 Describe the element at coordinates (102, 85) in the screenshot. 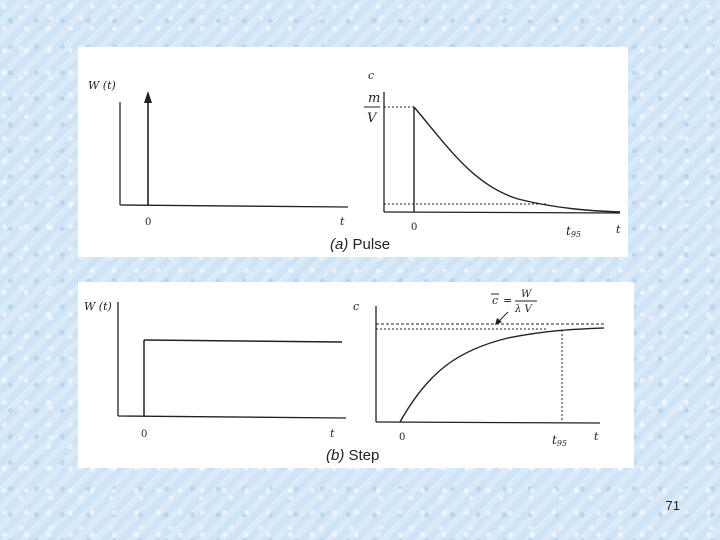

I see `pulse-input-ylabel: W (t)` at that location.